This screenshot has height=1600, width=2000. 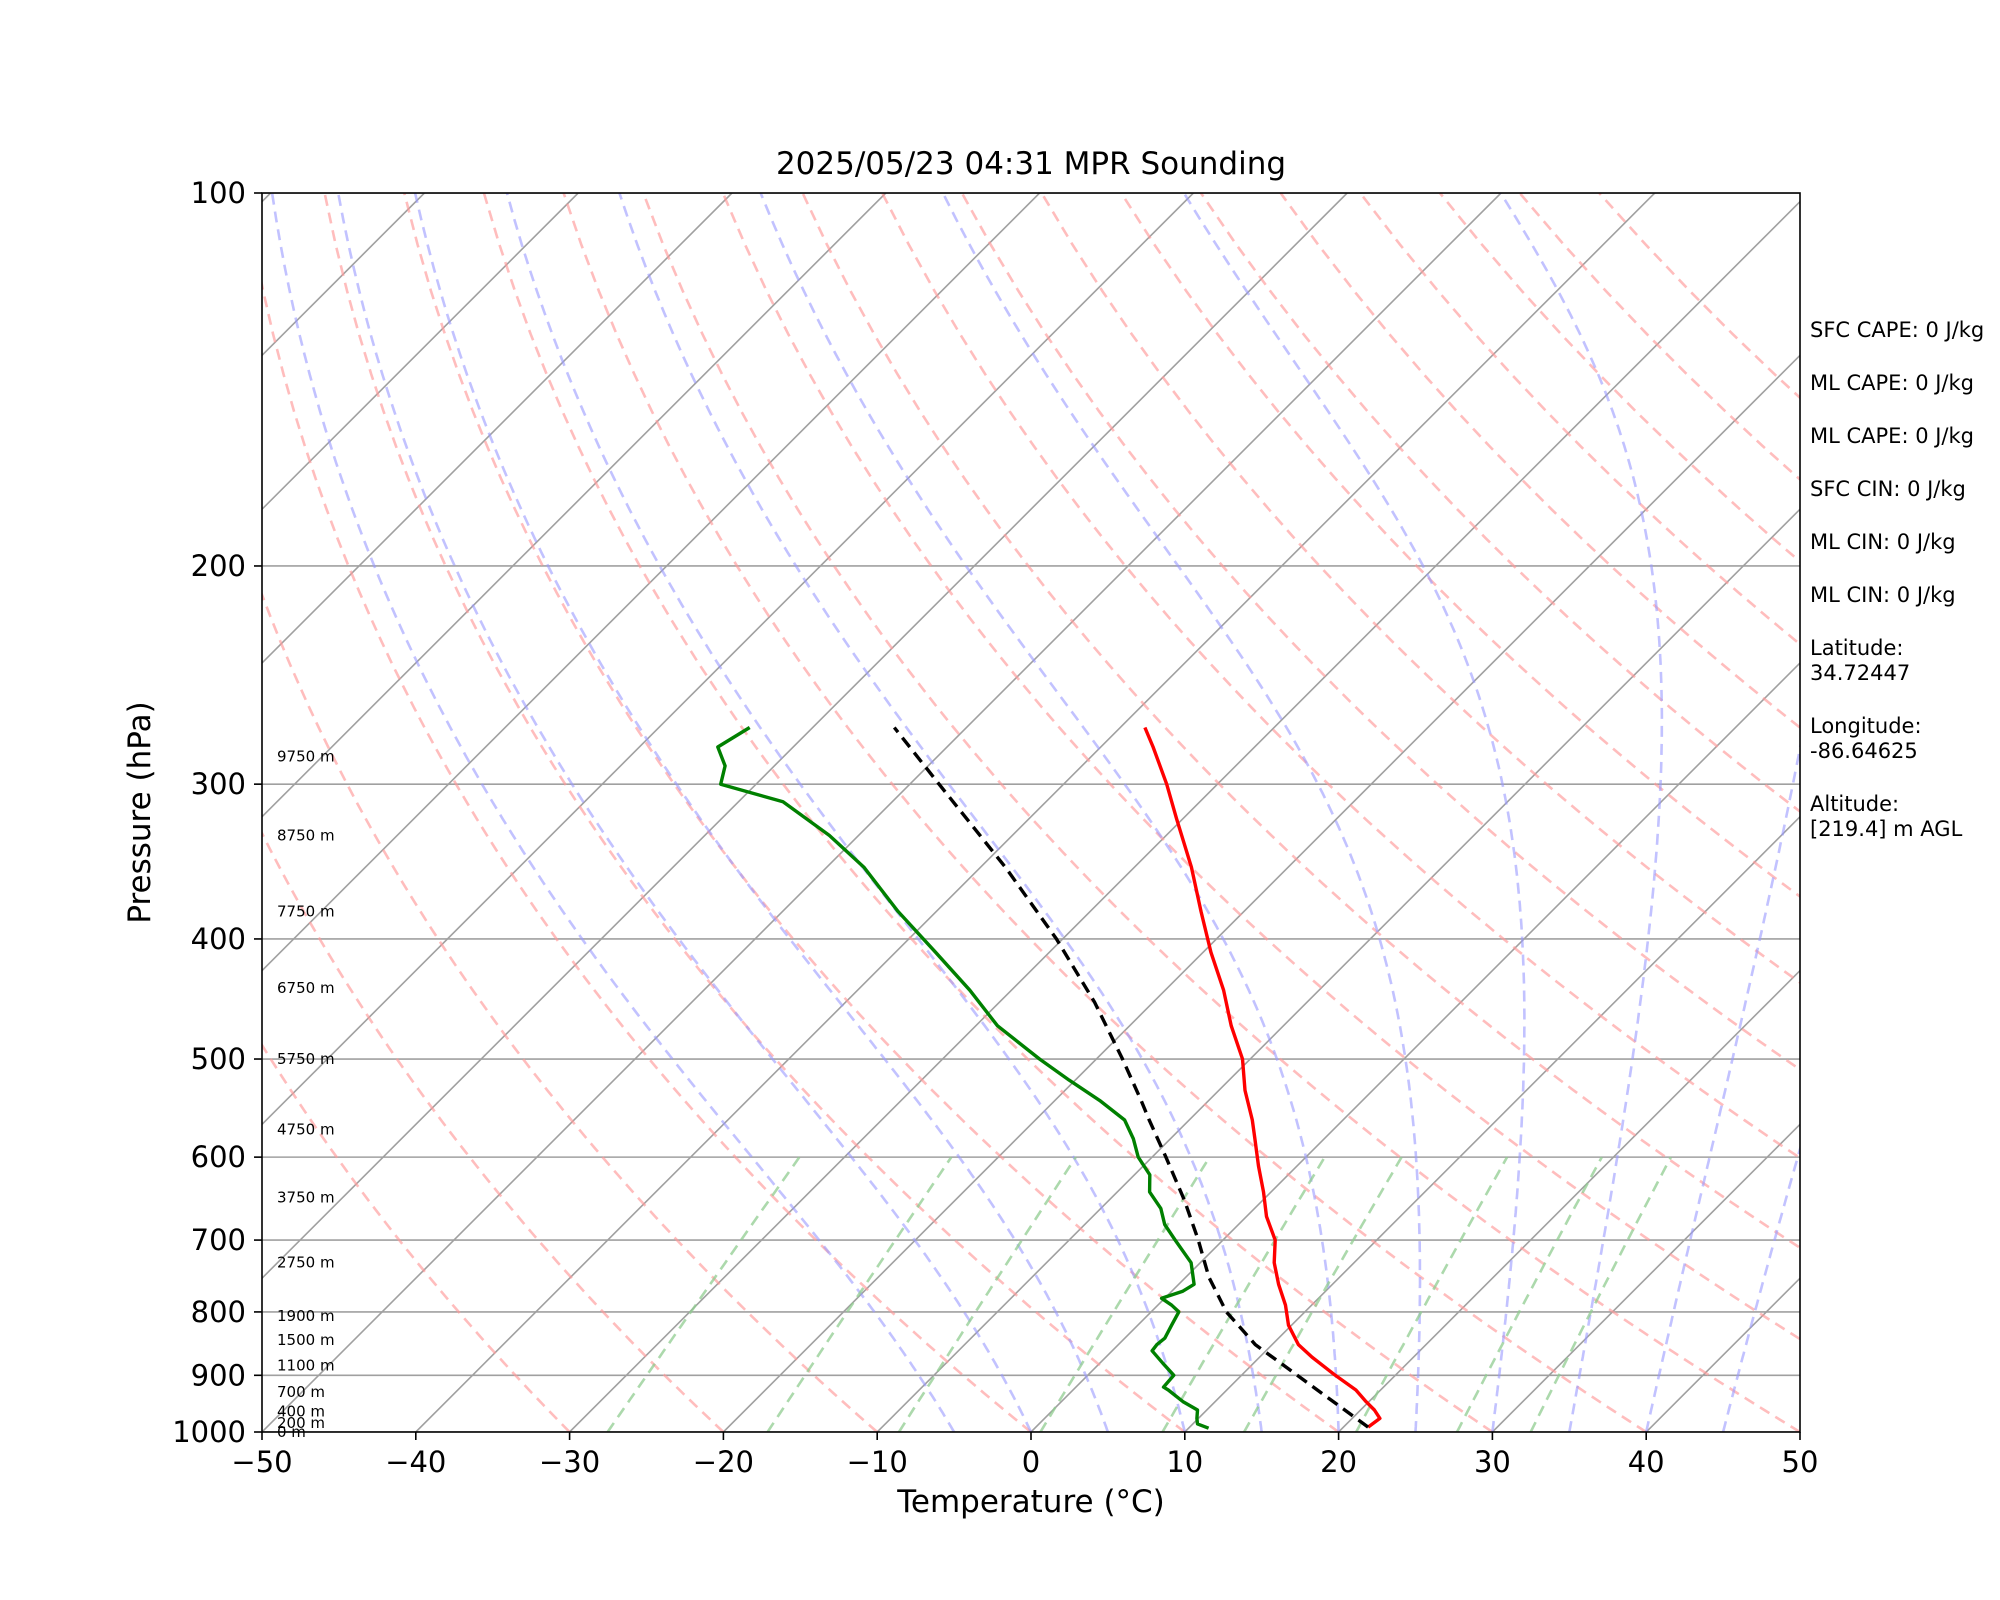 What do you see at coordinates (306, 1198) in the screenshot?
I see `height-label: 3750 m` at bounding box center [306, 1198].